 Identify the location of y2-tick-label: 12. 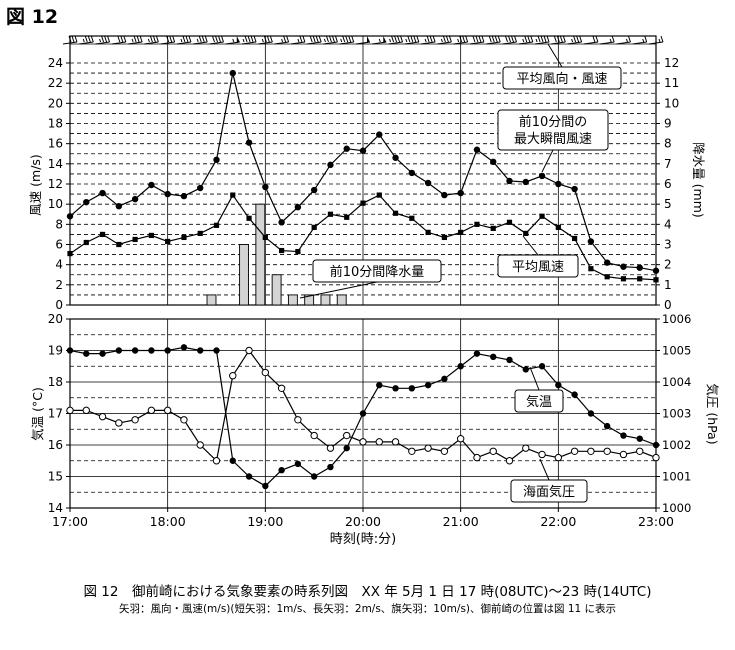
(671, 63).